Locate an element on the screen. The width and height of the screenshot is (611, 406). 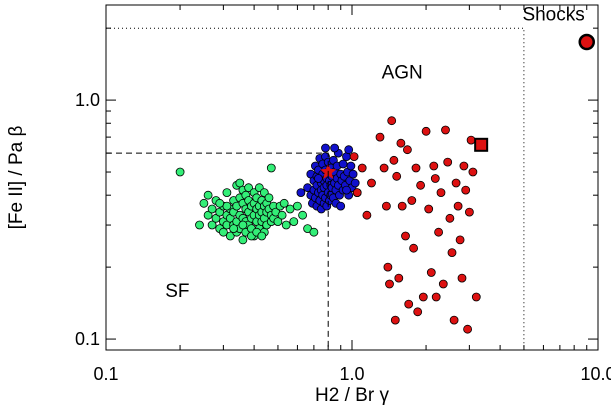
large-circle-marker is located at coordinates (586, 42).